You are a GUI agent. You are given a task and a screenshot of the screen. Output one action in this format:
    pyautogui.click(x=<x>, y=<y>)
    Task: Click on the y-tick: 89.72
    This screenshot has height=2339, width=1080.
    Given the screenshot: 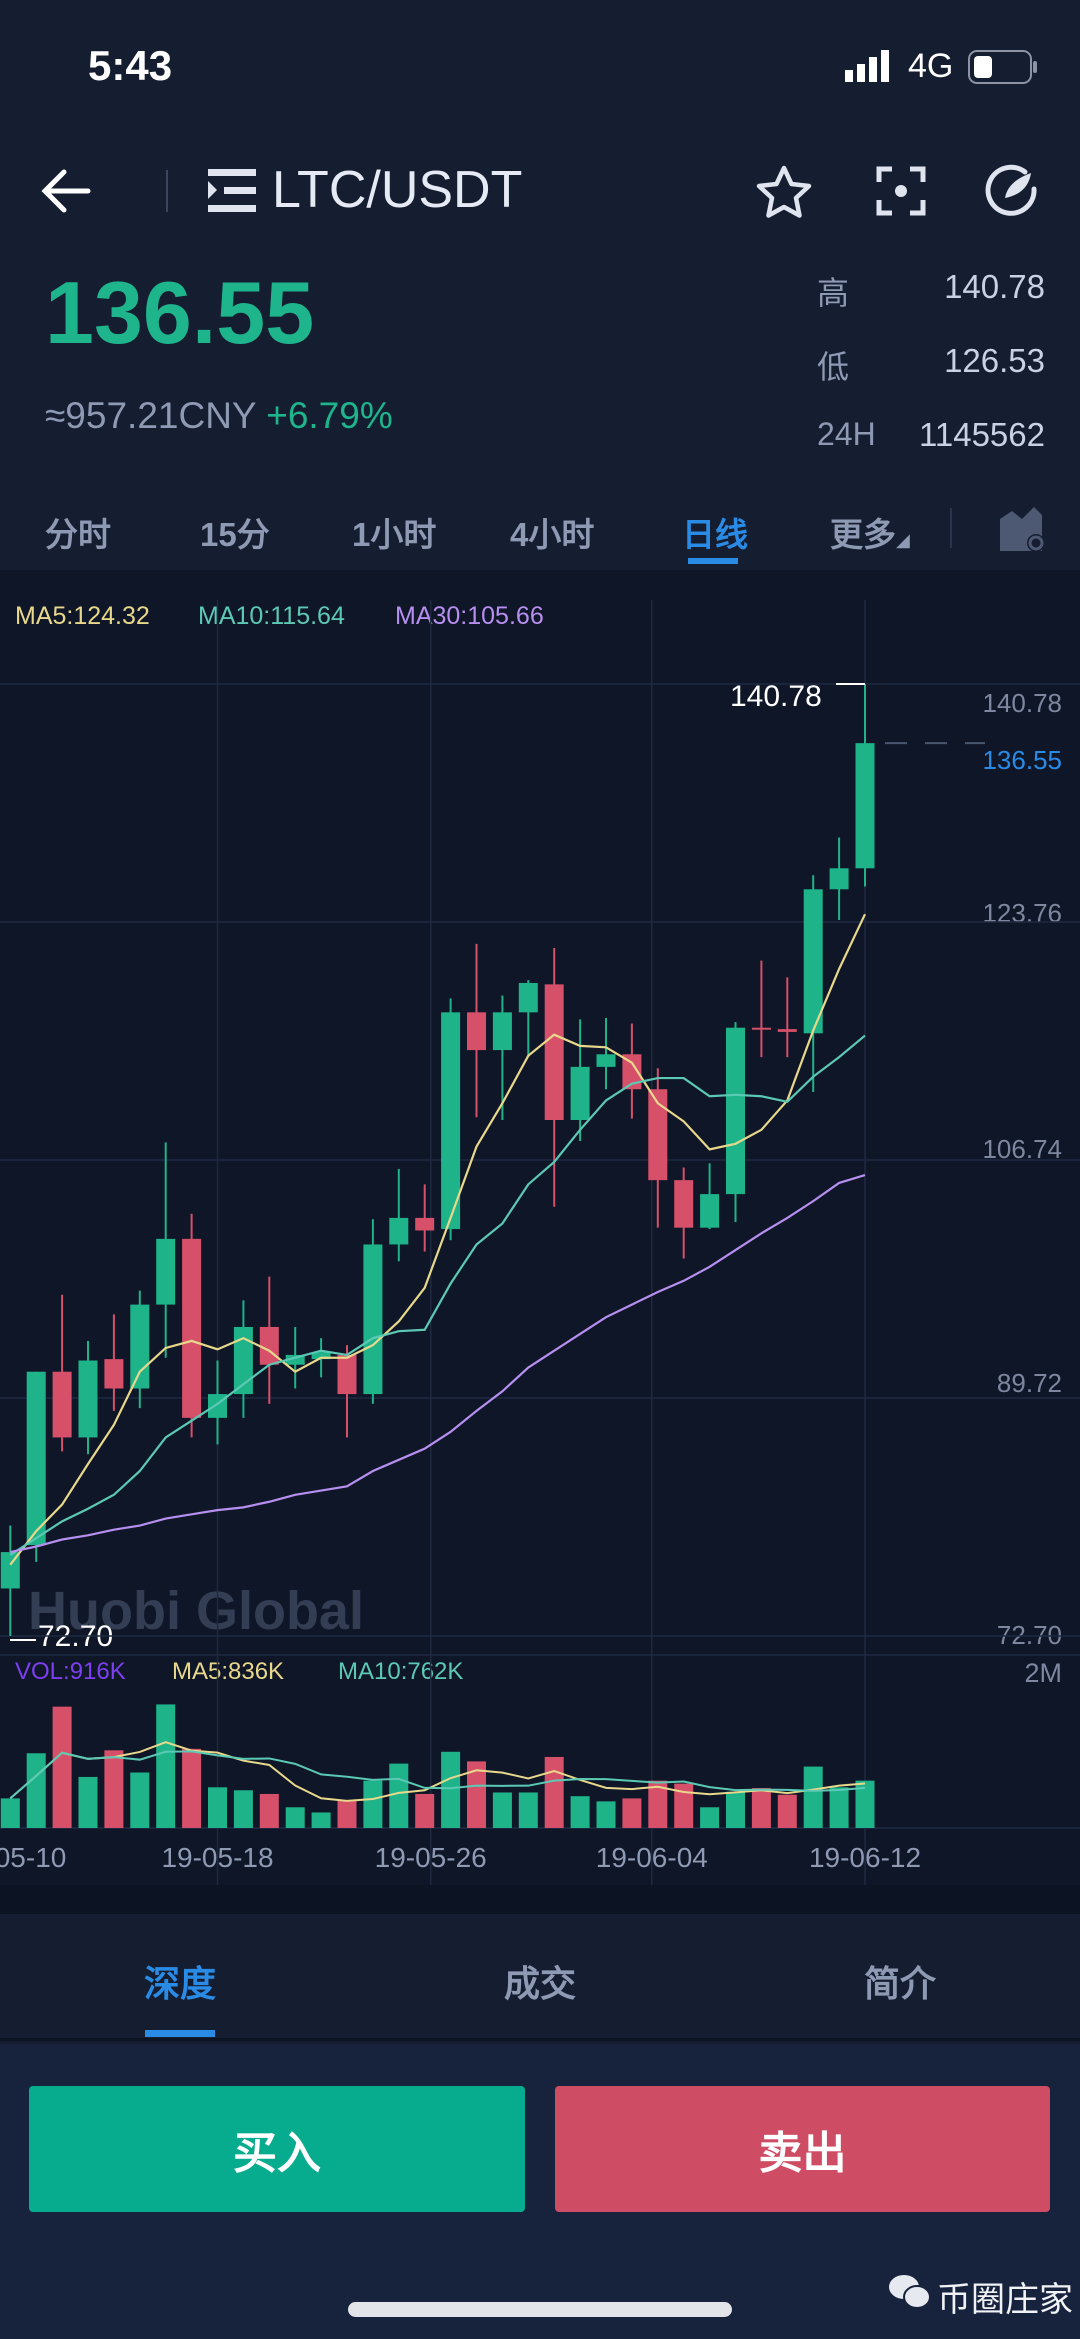 What is the action you would take?
    pyautogui.click(x=1029, y=1383)
    